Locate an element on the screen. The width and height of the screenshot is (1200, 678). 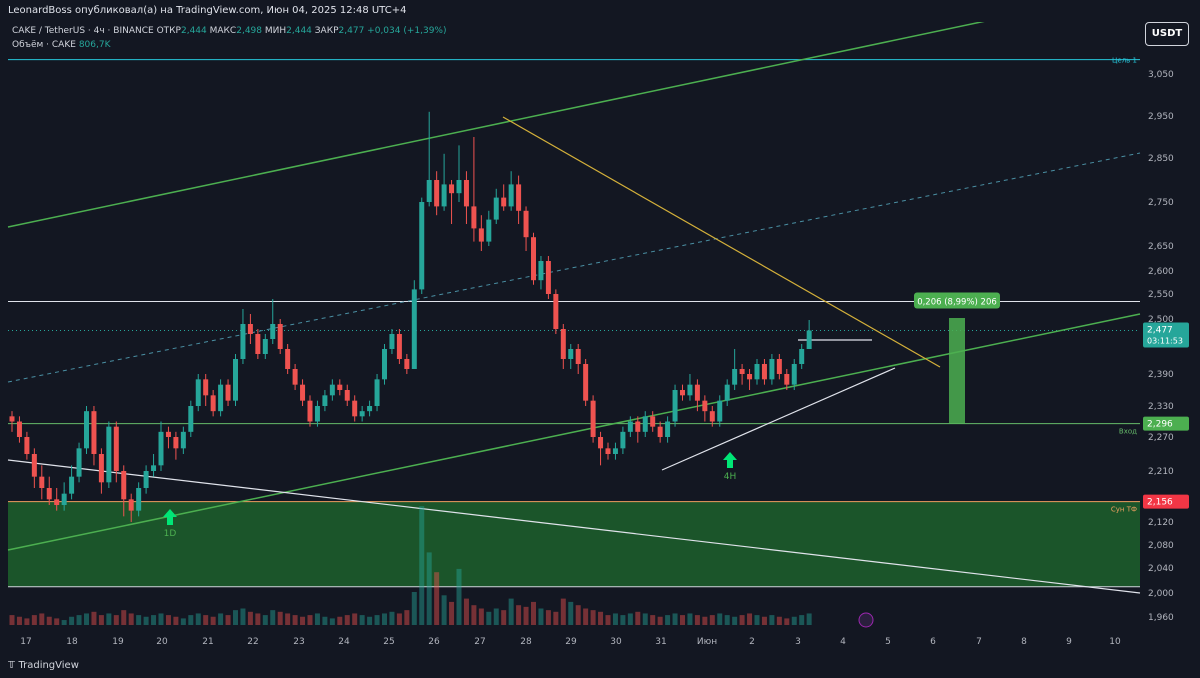
y-tick-label: 2,000 is located at coordinates (1161, 594).